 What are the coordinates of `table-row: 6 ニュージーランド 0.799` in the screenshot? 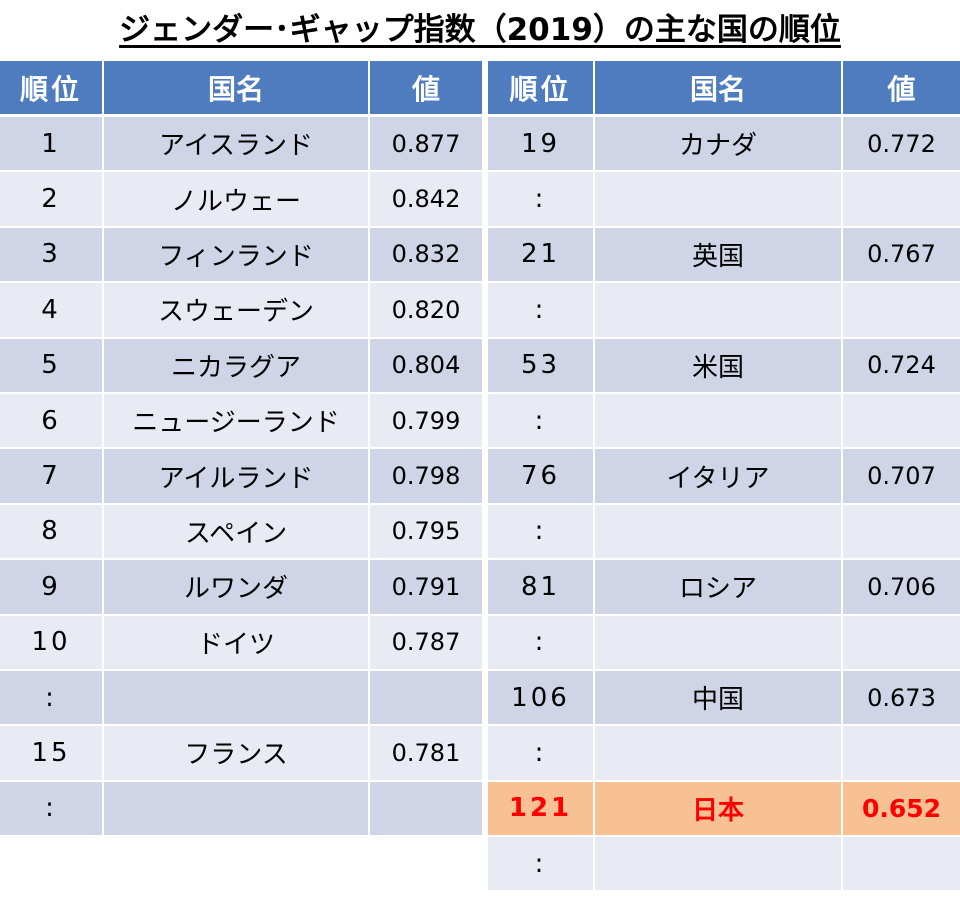 It's located at (241, 421).